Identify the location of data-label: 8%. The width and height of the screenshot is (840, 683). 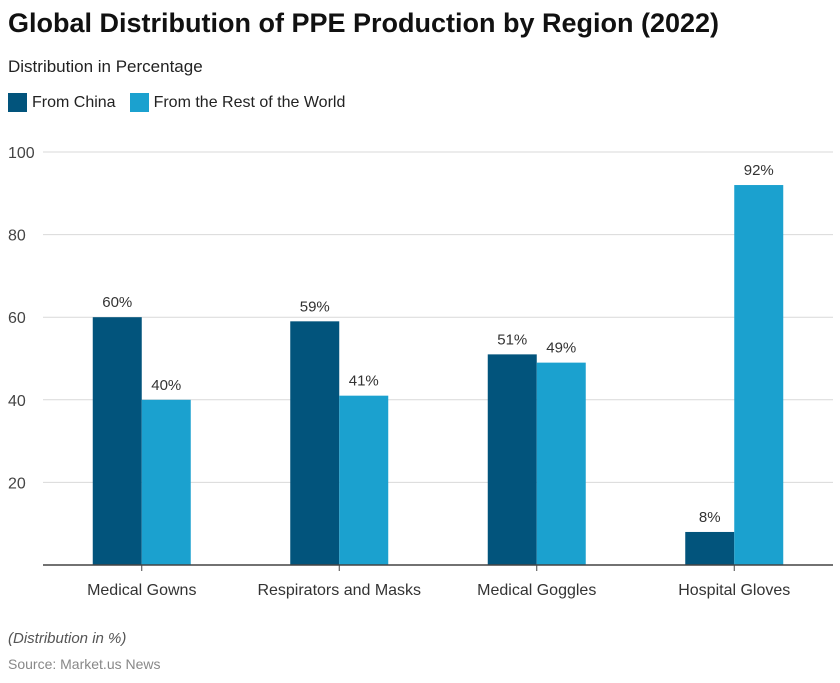
(710, 517).